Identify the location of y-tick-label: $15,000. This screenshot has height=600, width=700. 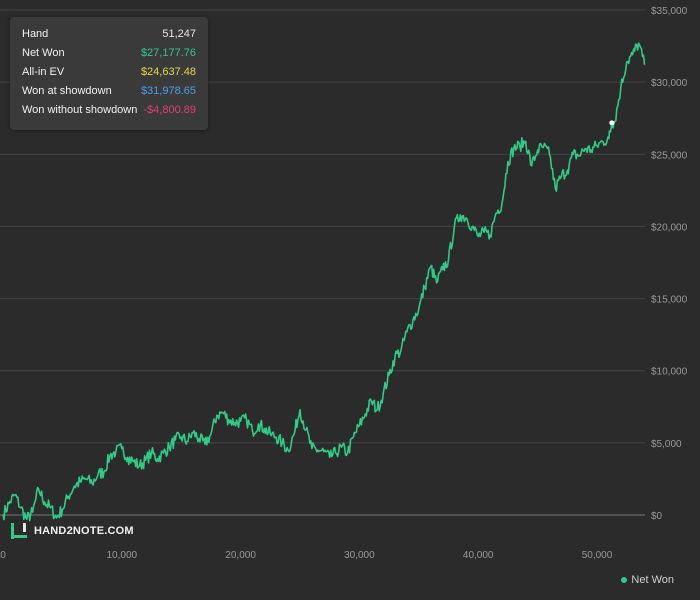
(669, 300).